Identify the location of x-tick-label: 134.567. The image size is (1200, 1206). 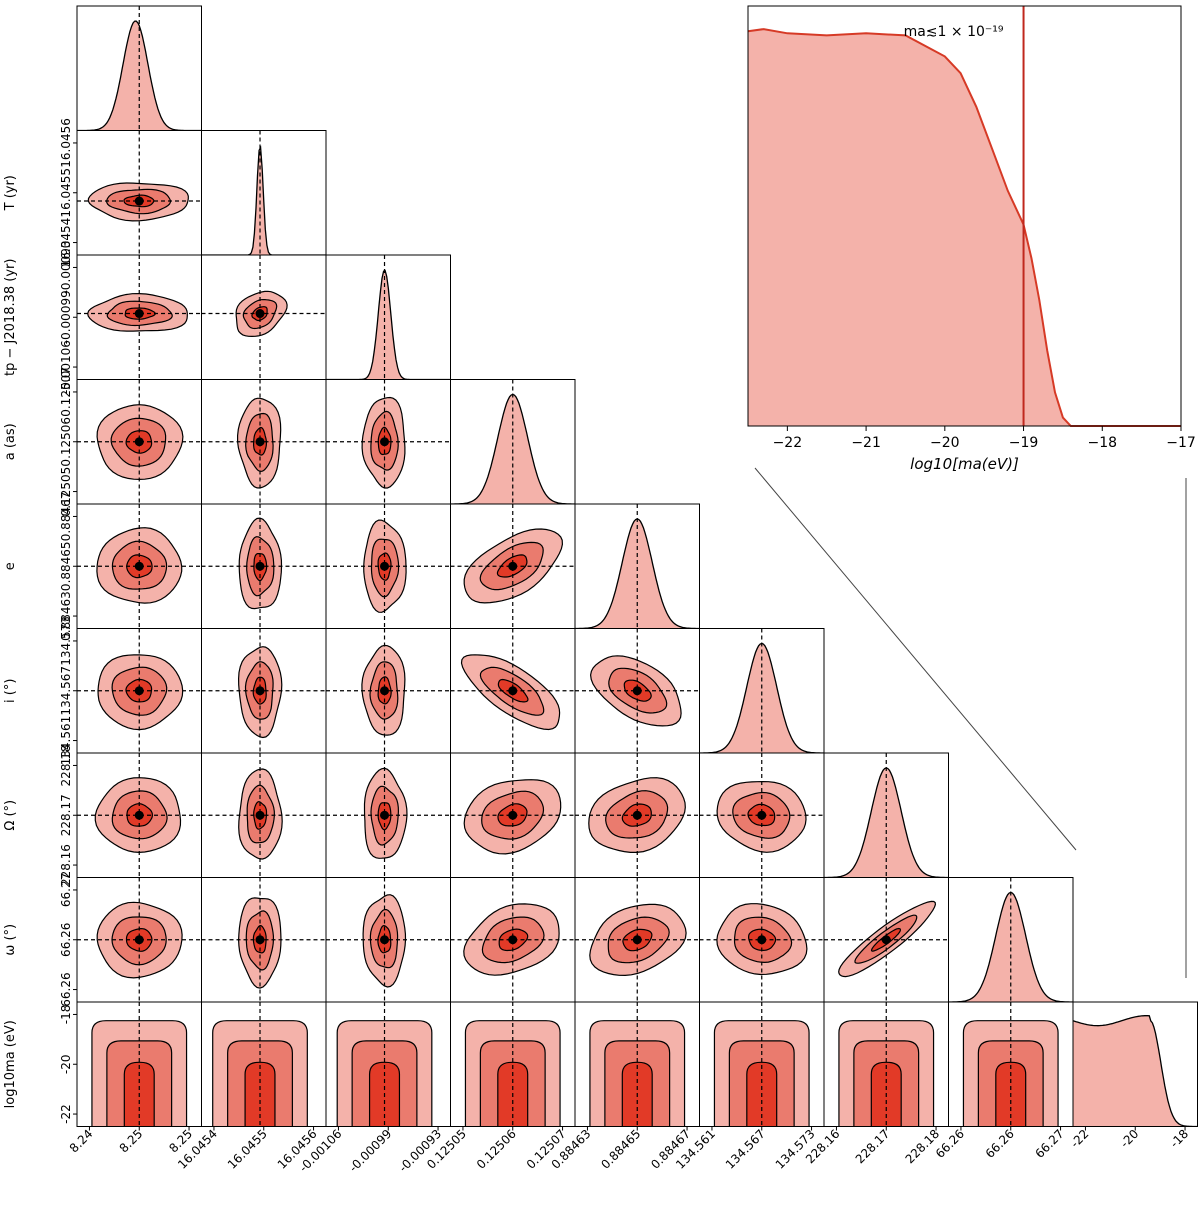
(745, 1149).